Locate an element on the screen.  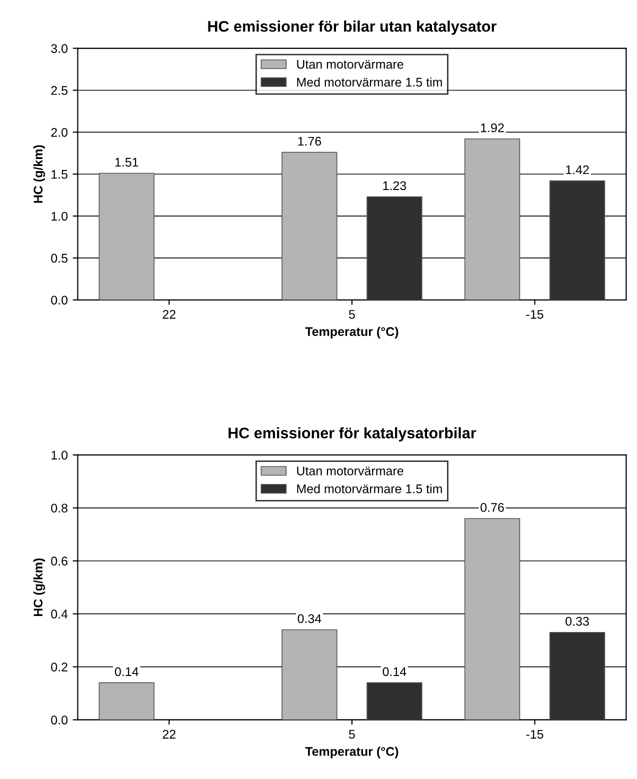
y-tick-label: 0.5 is located at coordinates (59, 258).